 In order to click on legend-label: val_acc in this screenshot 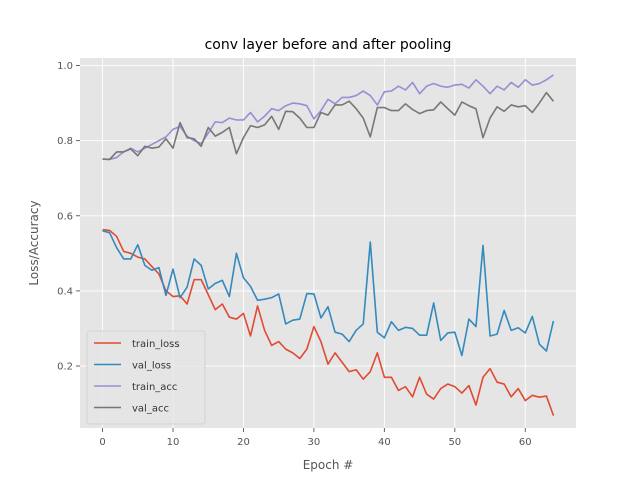, I will do `click(150, 409)`.